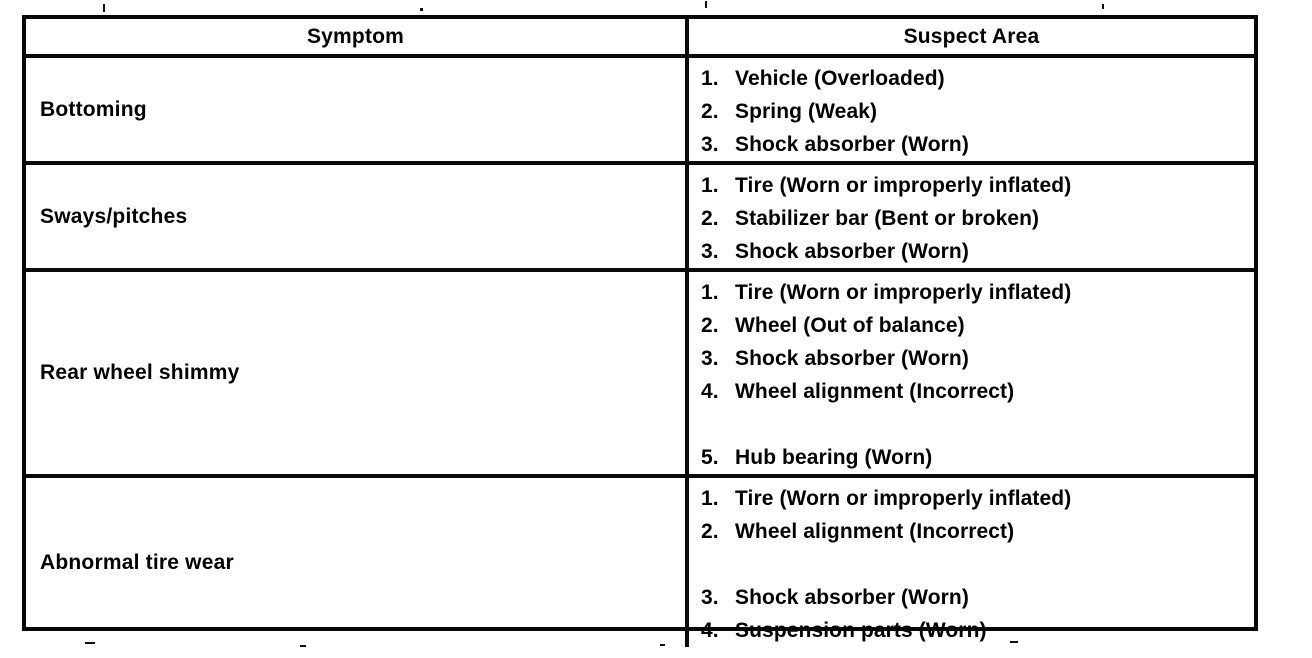 This screenshot has width=1312, height=658. I want to click on symptom-cell: Bottoming, so click(355, 109).